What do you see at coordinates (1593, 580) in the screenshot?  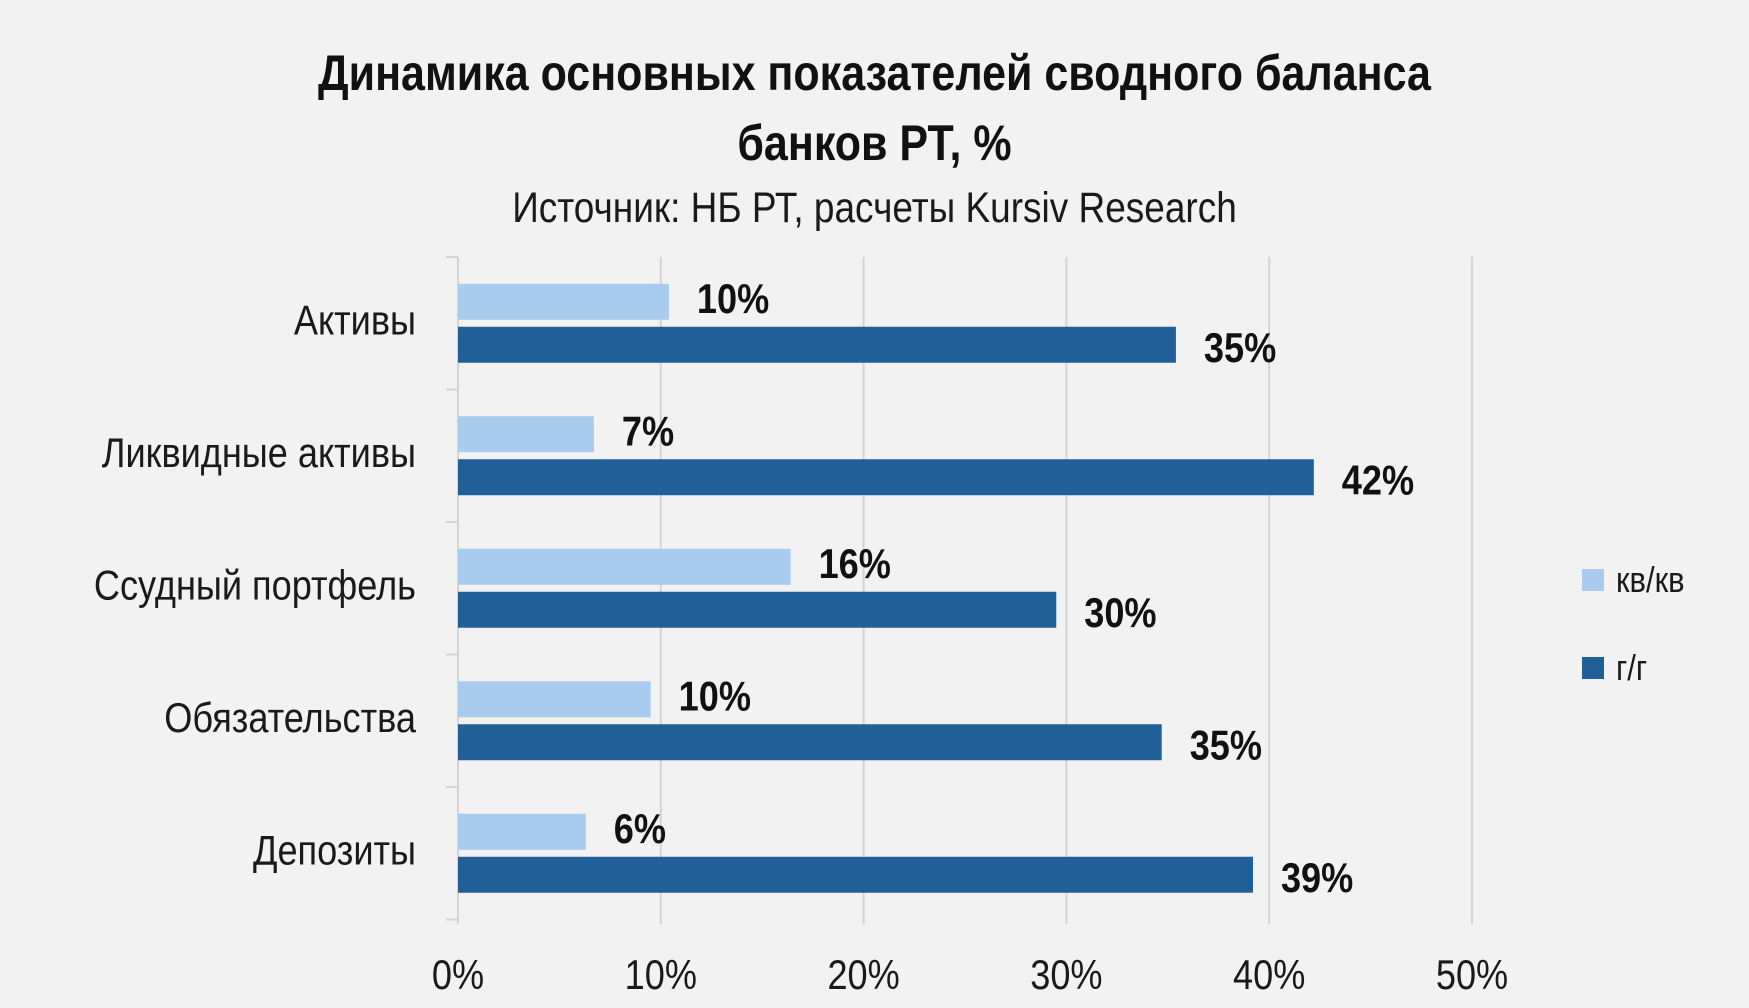 I see `legend-swatch-qoq` at bounding box center [1593, 580].